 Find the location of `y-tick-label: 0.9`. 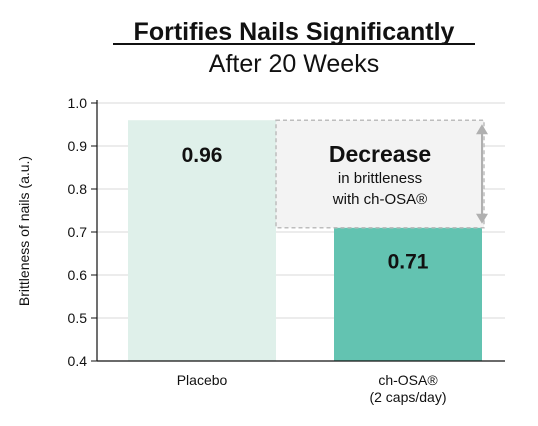

y-tick-label: 0.9 is located at coordinates (78, 146).